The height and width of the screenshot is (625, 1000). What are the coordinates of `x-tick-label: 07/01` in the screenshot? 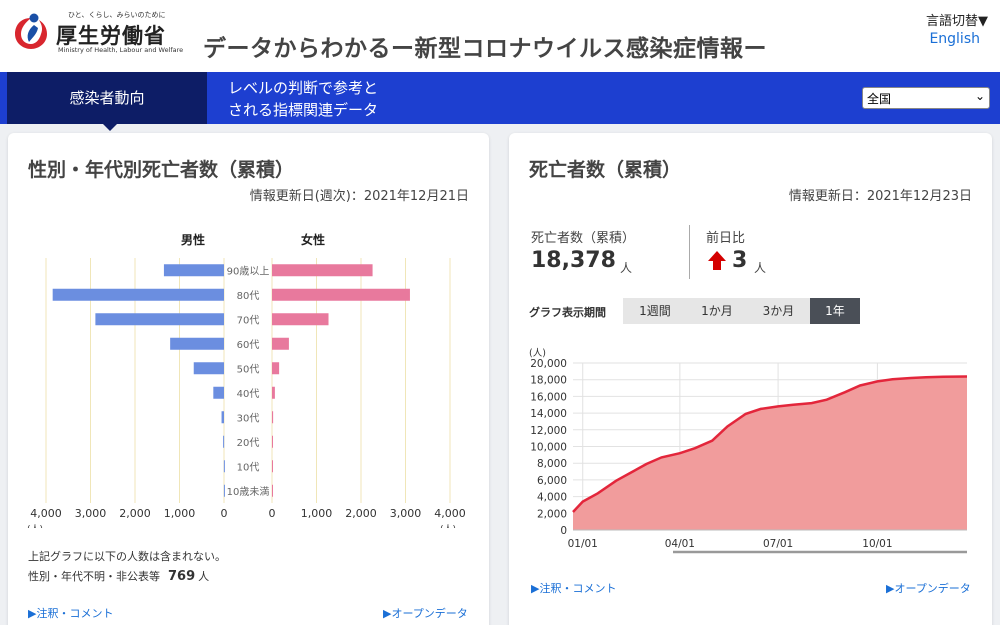 It's located at (778, 544).